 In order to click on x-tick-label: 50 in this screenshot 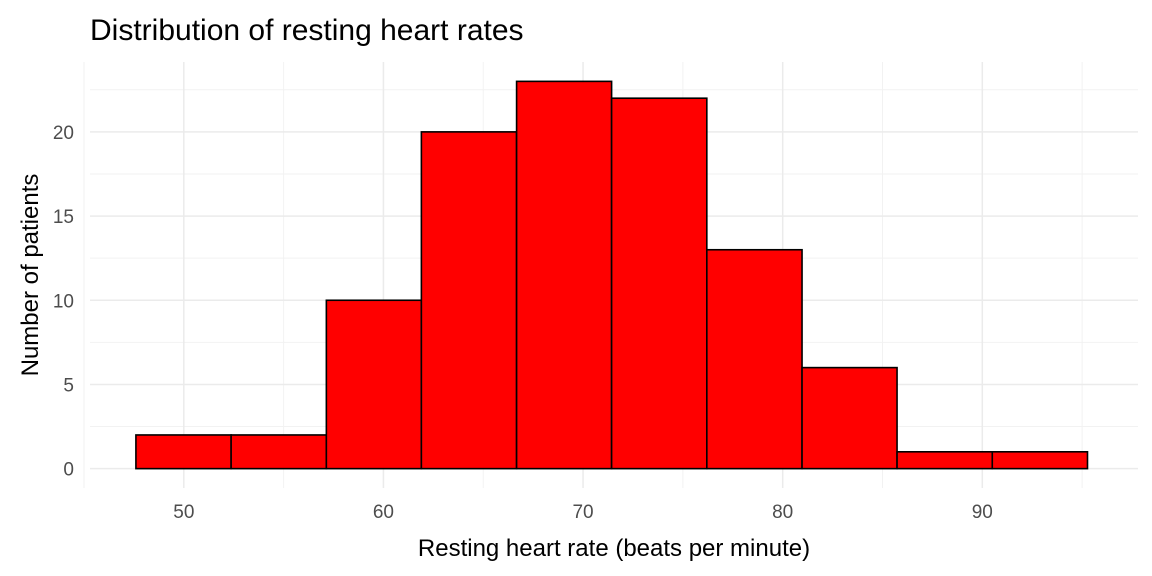, I will do `click(183, 512)`.